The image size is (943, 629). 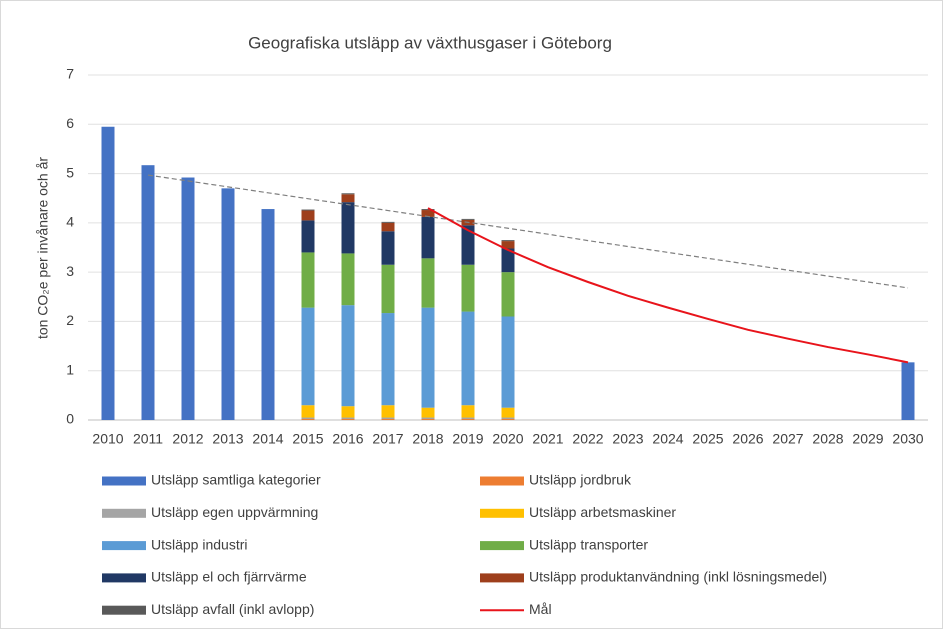 What do you see at coordinates (667, 439) in the screenshot?
I see `x-tick-label: 2024` at bounding box center [667, 439].